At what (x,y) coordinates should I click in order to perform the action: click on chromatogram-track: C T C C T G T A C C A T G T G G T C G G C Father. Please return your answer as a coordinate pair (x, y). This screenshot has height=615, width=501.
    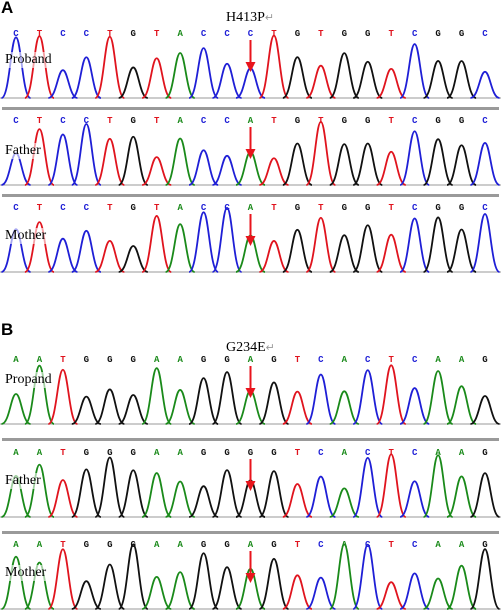
    Looking at the image, I should click on (250, 152).